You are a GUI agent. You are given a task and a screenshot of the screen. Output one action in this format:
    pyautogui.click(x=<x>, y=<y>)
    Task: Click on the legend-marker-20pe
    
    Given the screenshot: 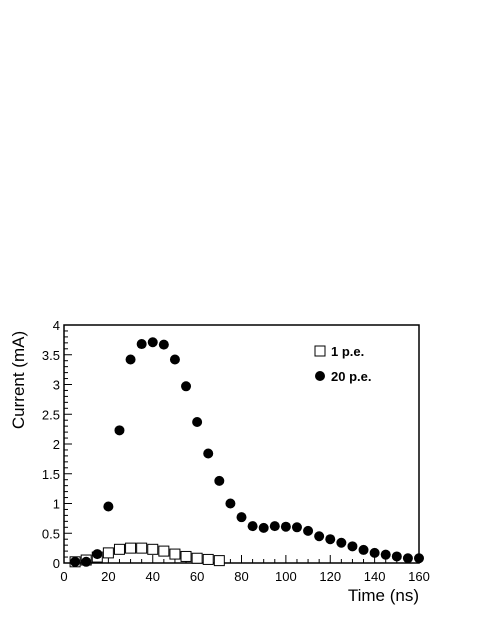 What is the action you would take?
    pyautogui.click(x=320, y=376)
    